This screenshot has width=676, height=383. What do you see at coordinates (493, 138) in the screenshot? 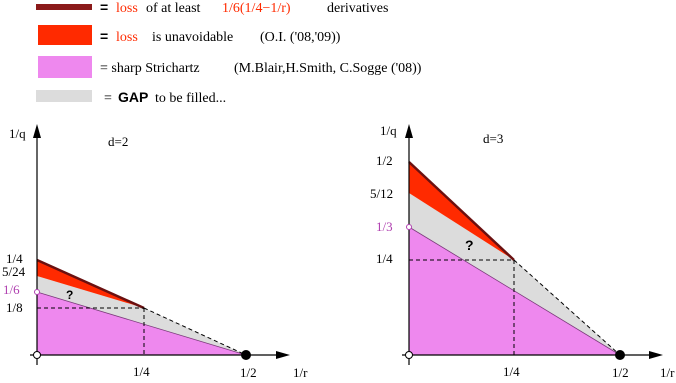
I see `right-title: d=3` at bounding box center [493, 138].